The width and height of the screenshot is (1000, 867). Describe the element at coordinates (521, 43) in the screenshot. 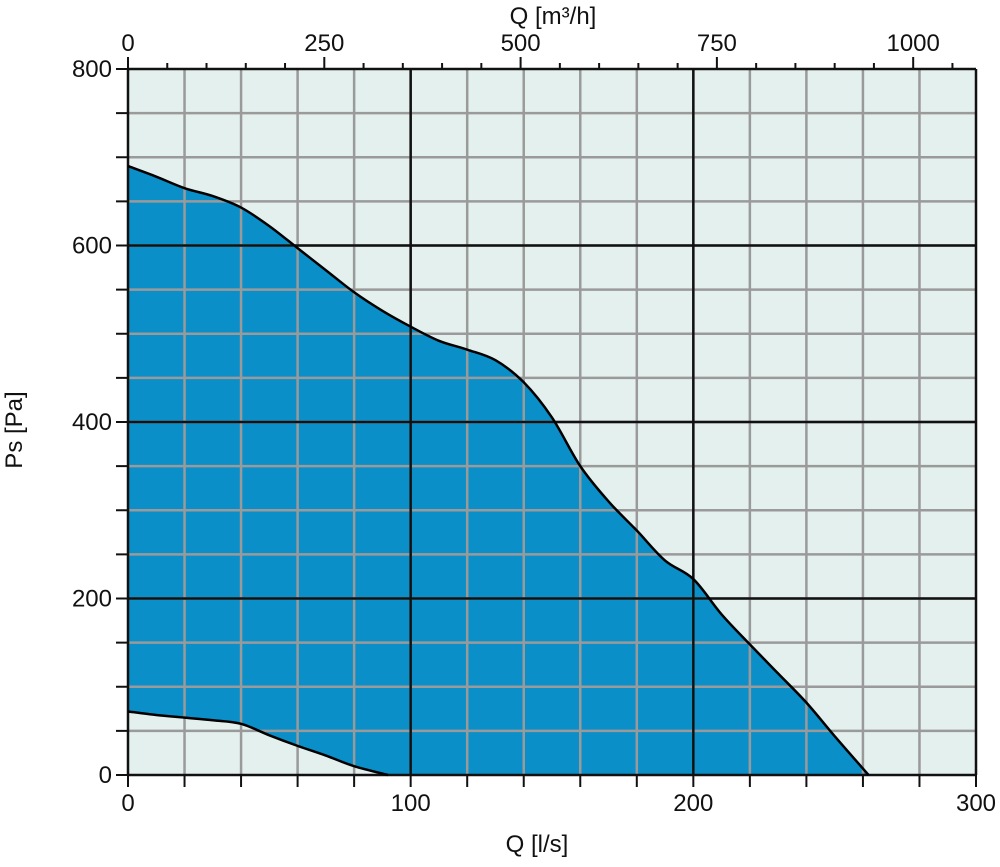

I see `x2-tick-label: 500` at that location.